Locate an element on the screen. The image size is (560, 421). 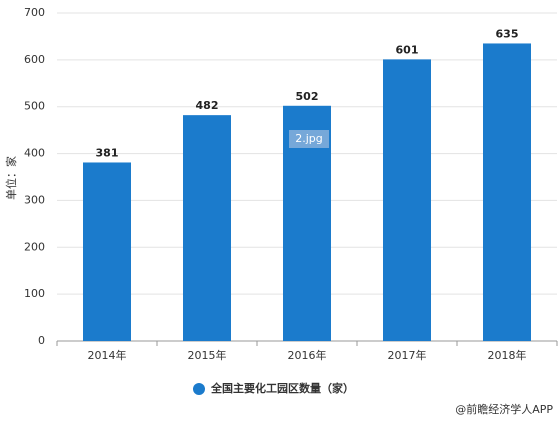
y-tick-label: 500 is located at coordinates (34, 106).